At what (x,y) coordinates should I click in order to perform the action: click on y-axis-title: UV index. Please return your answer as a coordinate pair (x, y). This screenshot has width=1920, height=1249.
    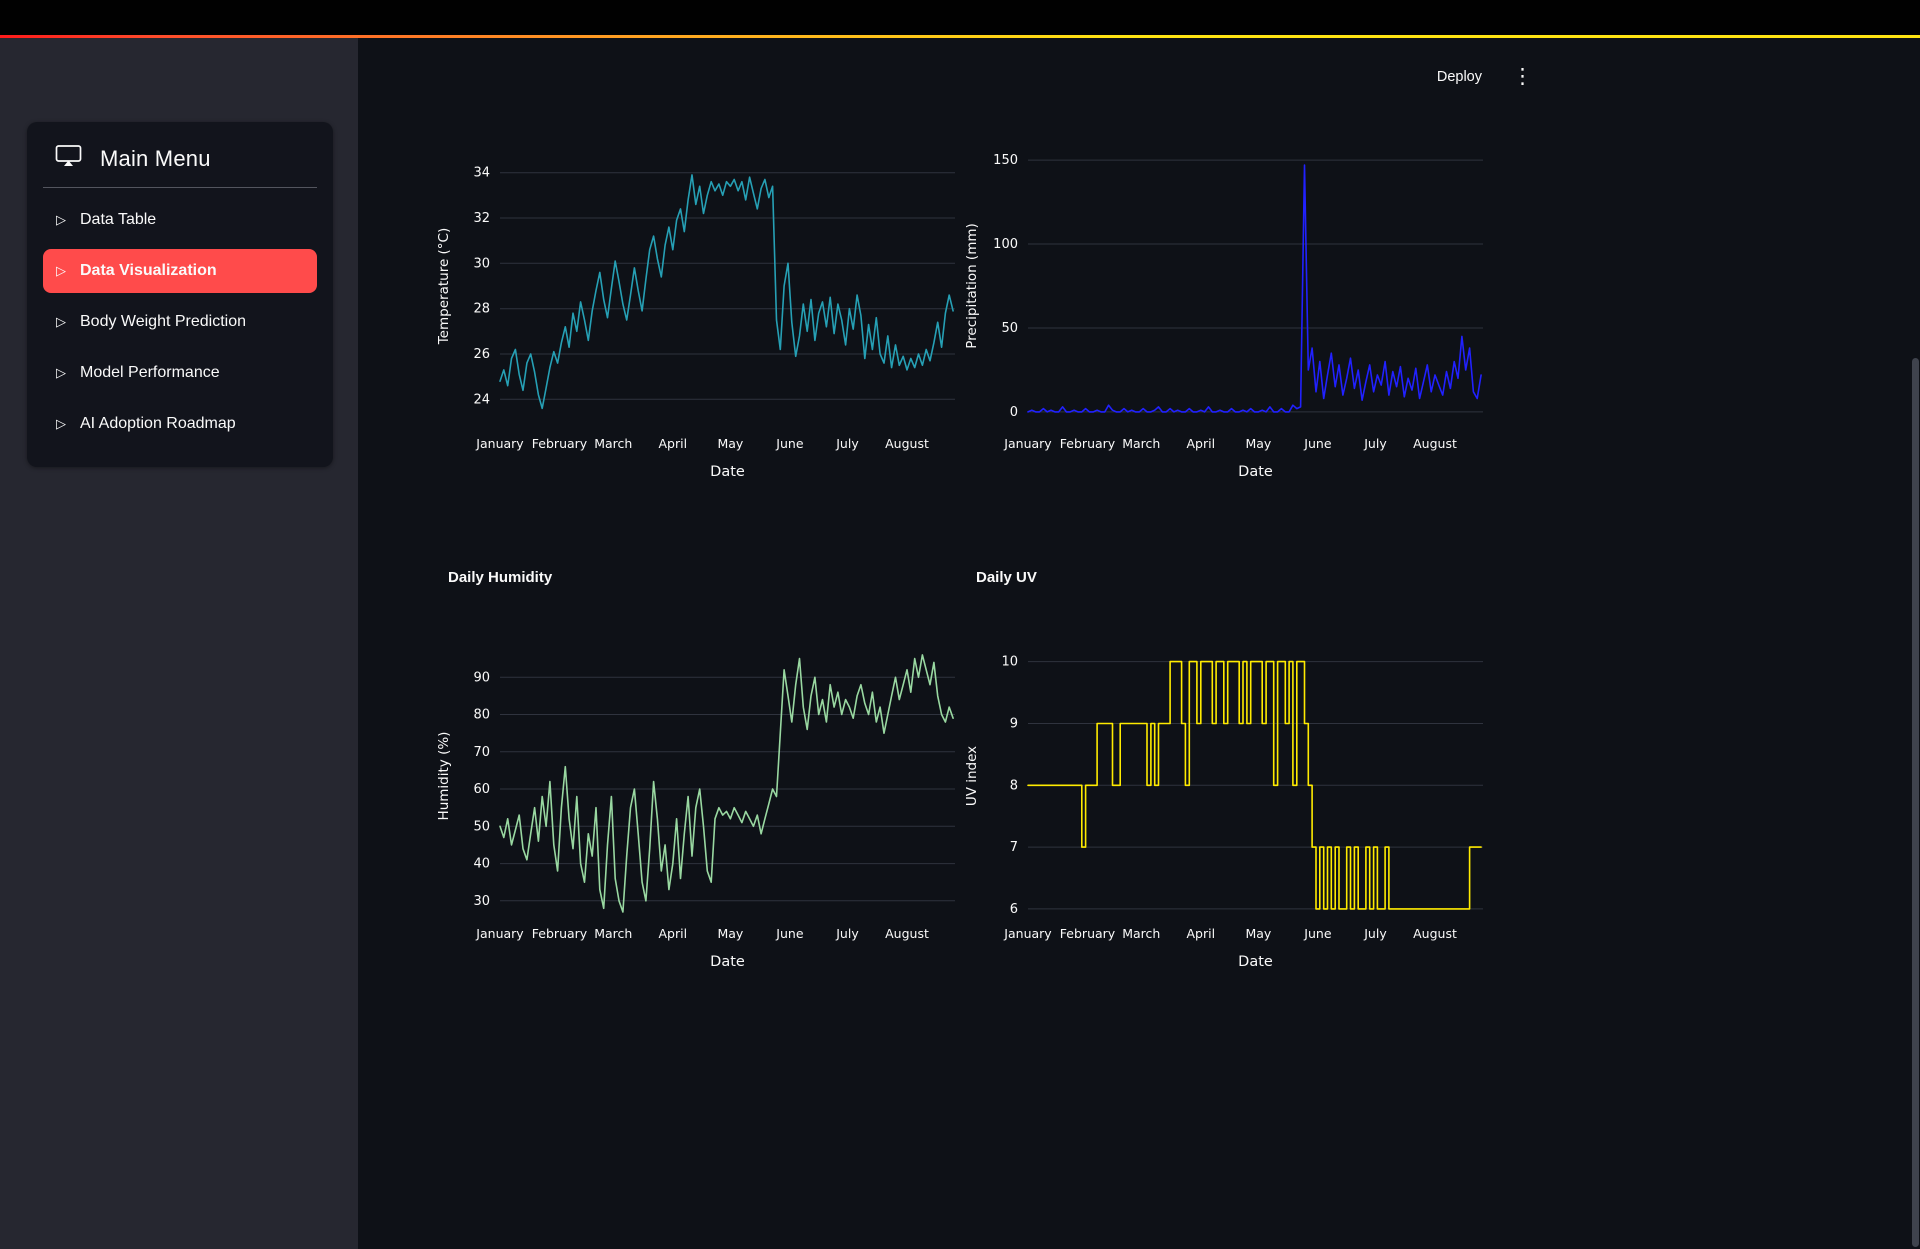
    Looking at the image, I should click on (972, 776).